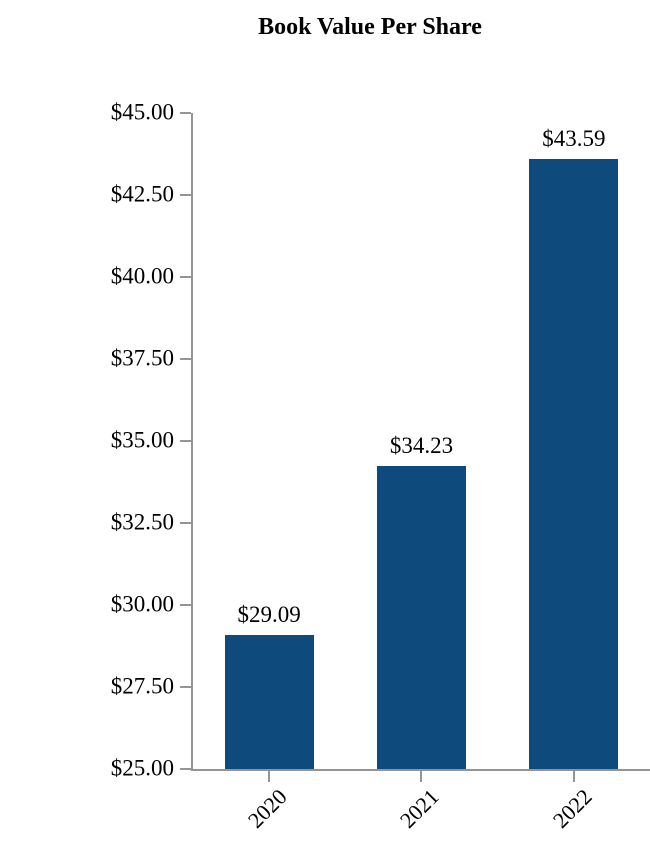  What do you see at coordinates (267, 808) in the screenshot?
I see `x-axis-tick-label: 2020` at bounding box center [267, 808].